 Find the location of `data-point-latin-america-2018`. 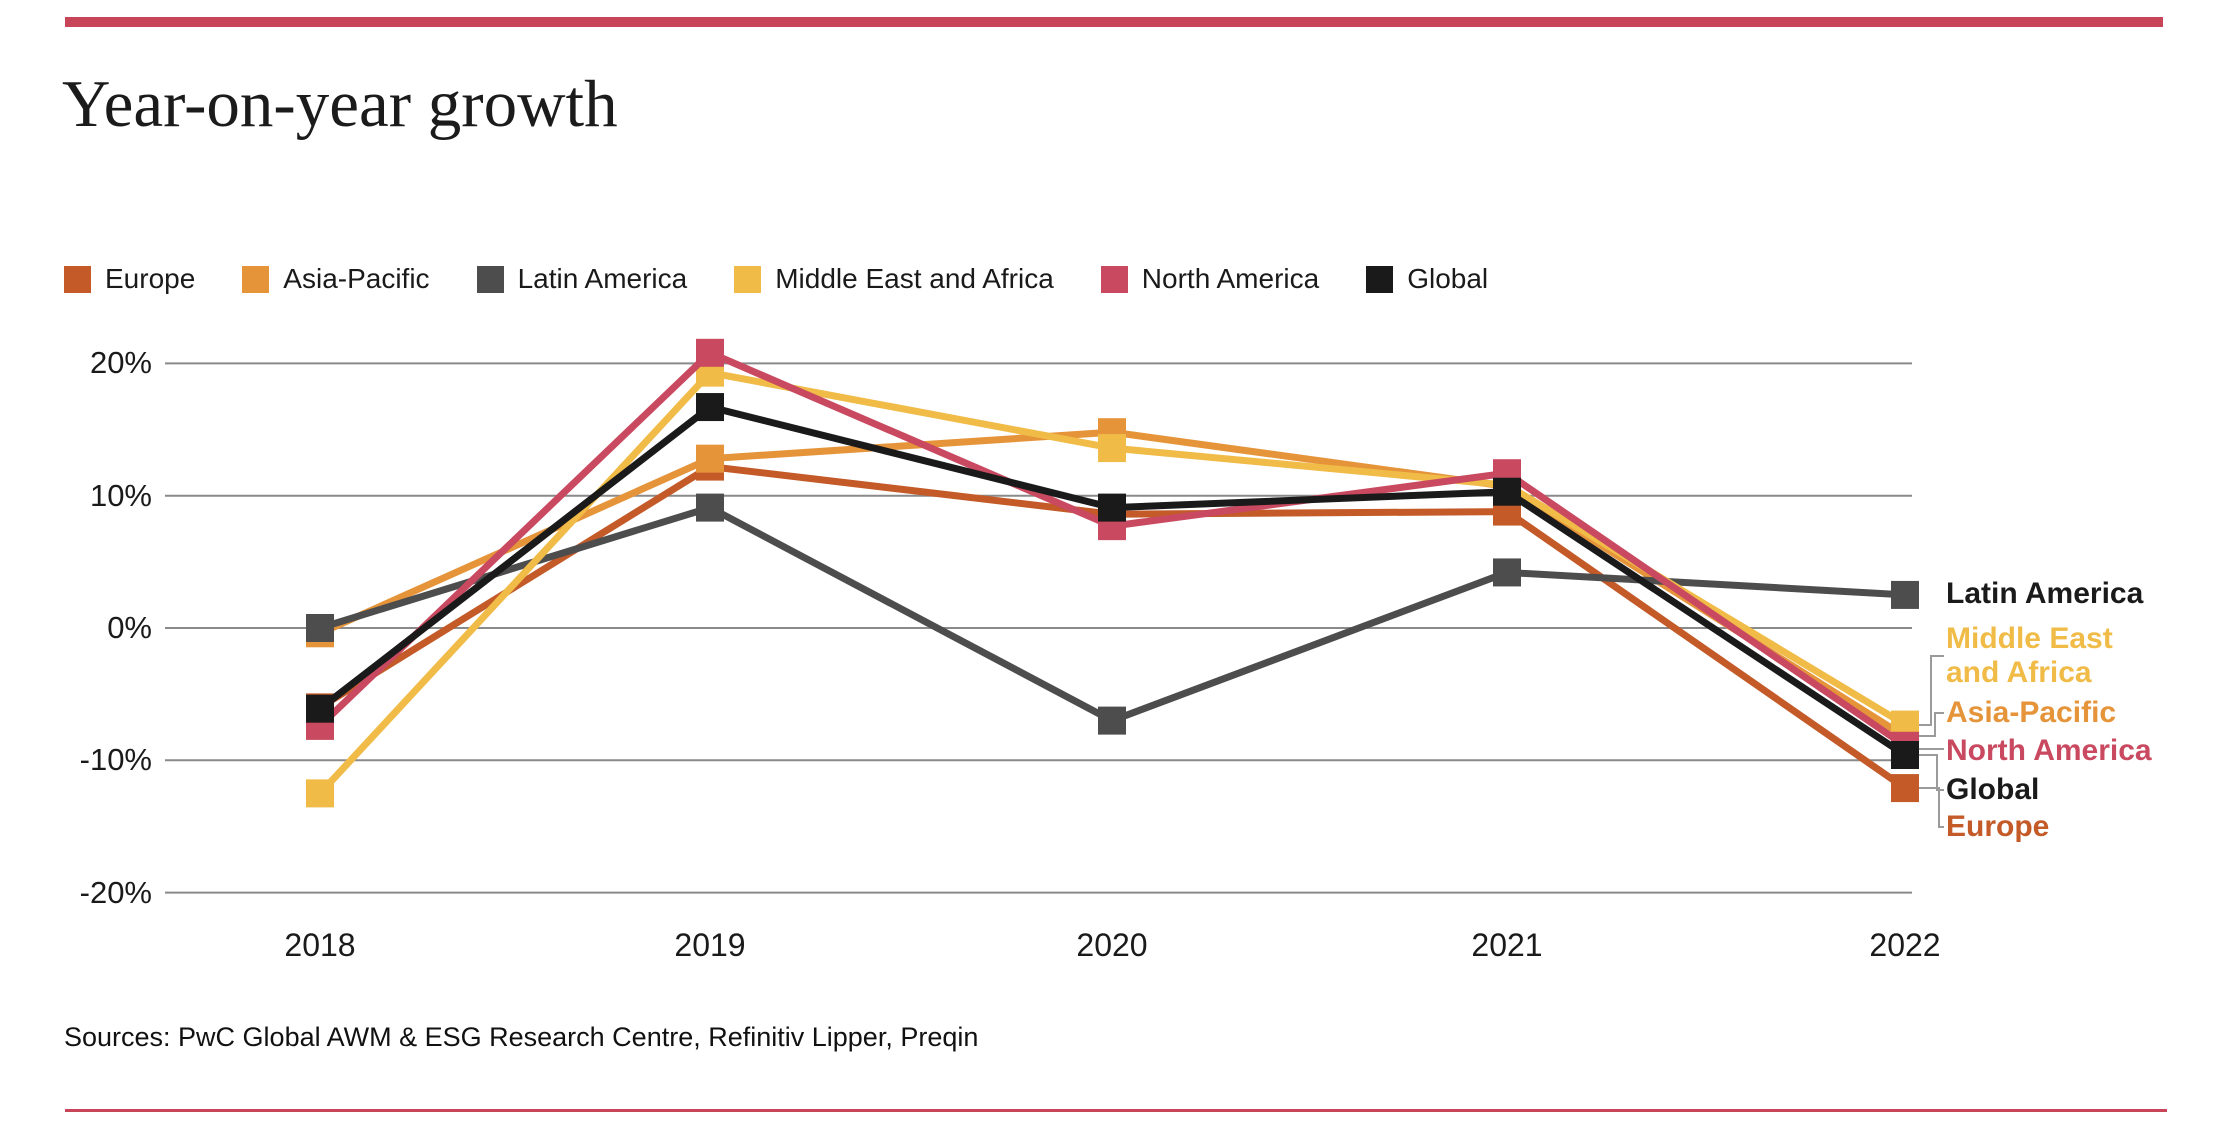

data-point-latin-america-2018 is located at coordinates (320, 628).